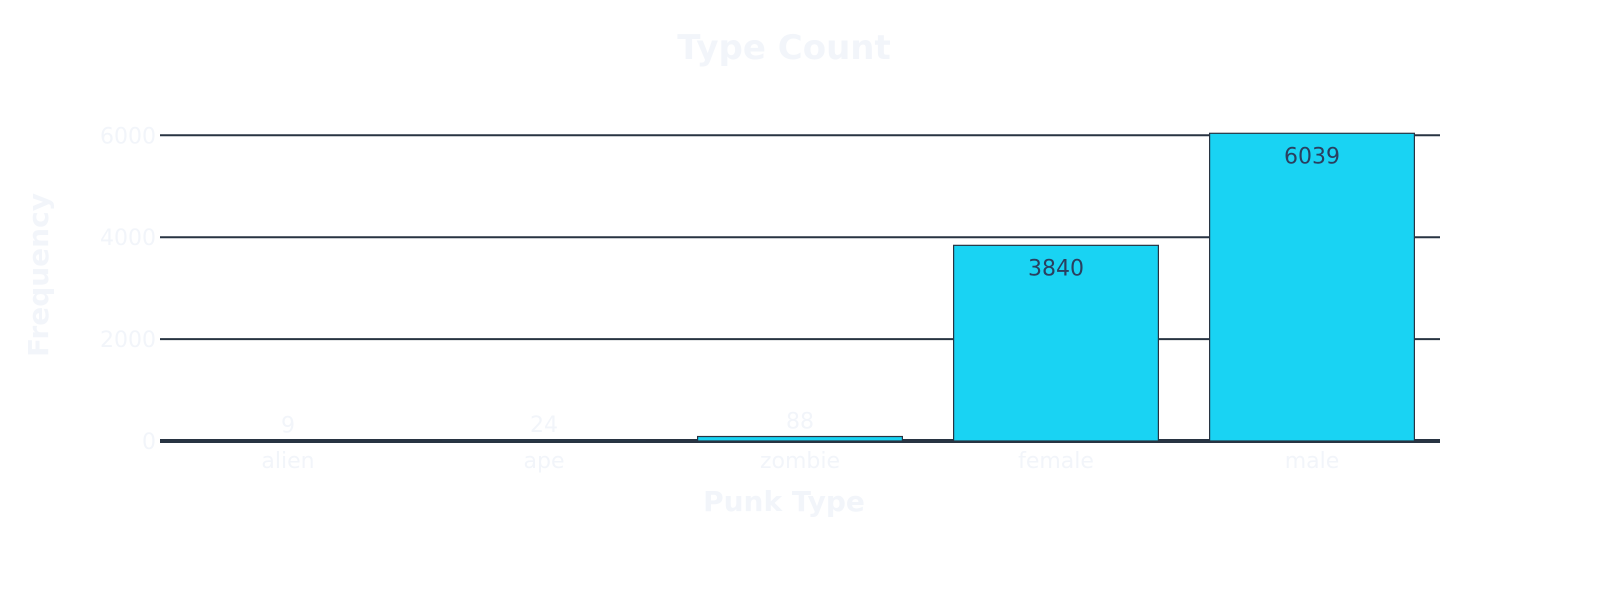  I want to click on x-tick-label-ape: ape, so click(544, 461).